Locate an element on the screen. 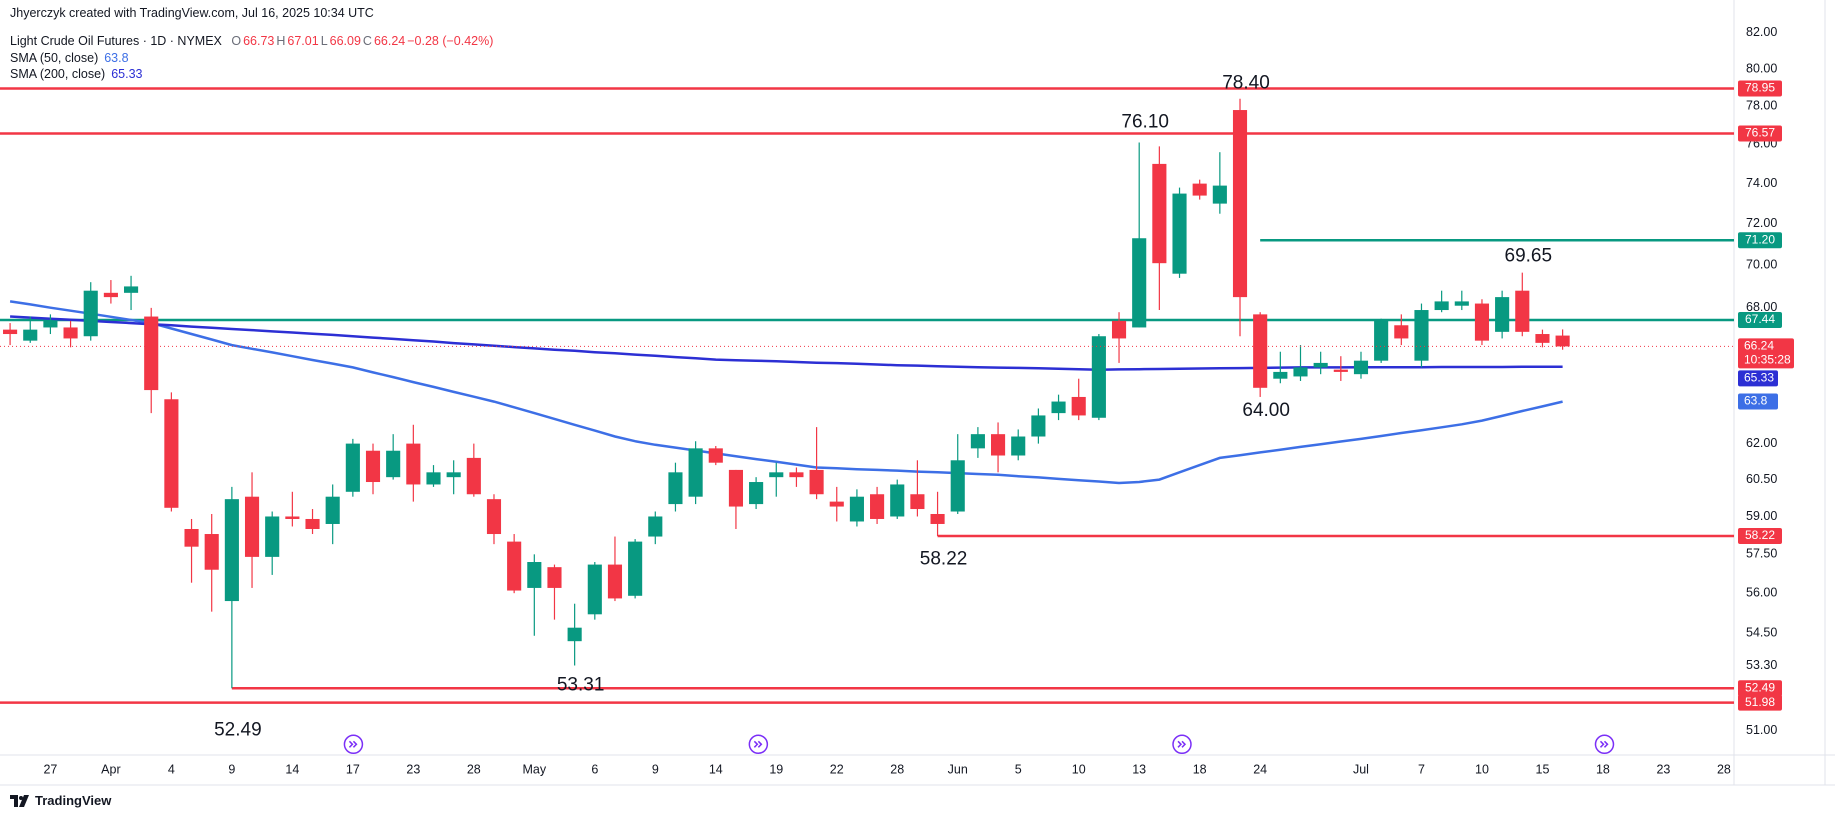  ohlc-value: 66.24 is located at coordinates (389, 41).